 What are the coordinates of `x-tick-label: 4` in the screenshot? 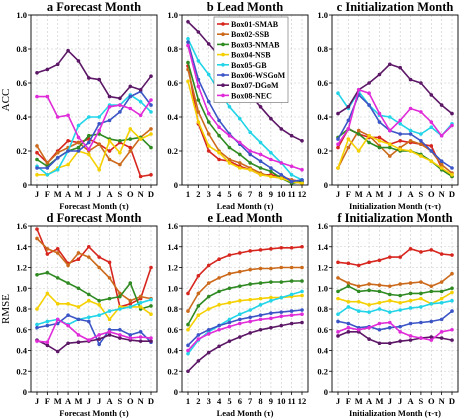 It's located at (219, 401).